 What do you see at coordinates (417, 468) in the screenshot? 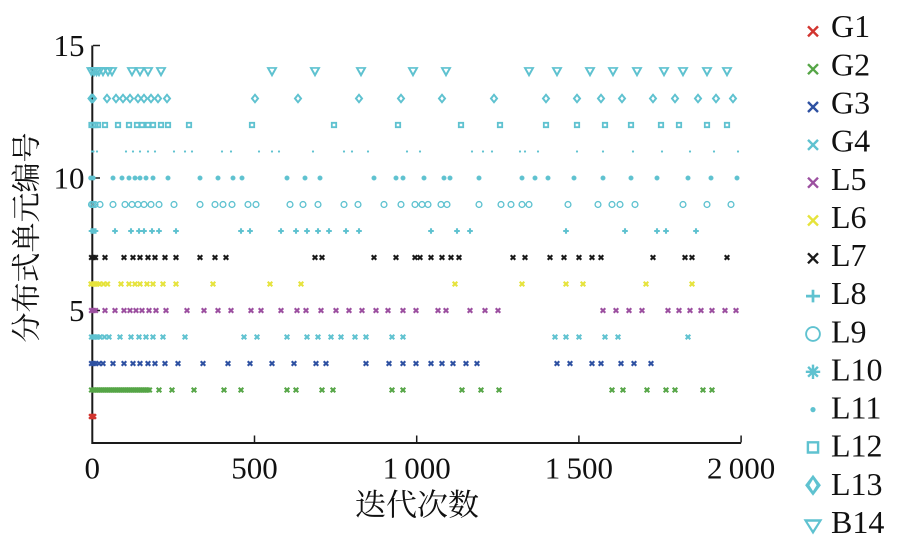
I see `svg-text: 1 000` at bounding box center [417, 468].